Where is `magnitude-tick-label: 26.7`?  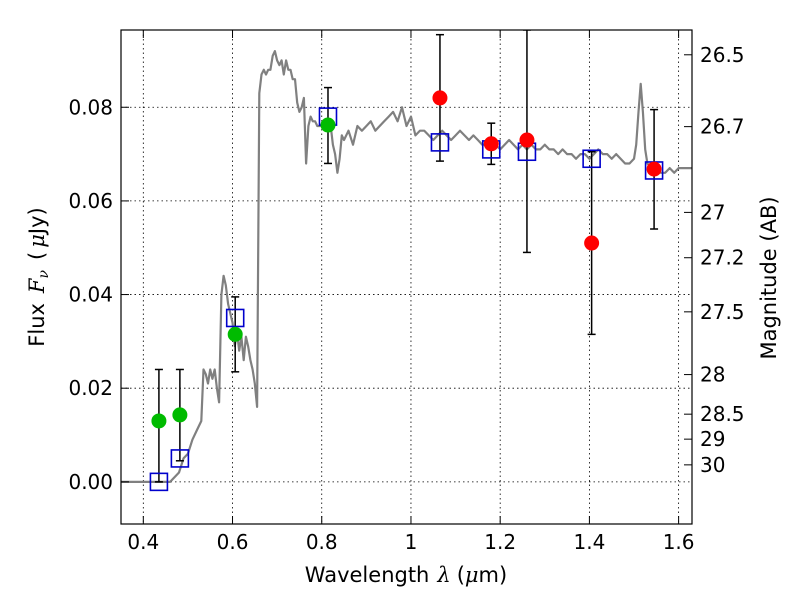
magnitude-tick-label: 26.7 is located at coordinates (722, 127).